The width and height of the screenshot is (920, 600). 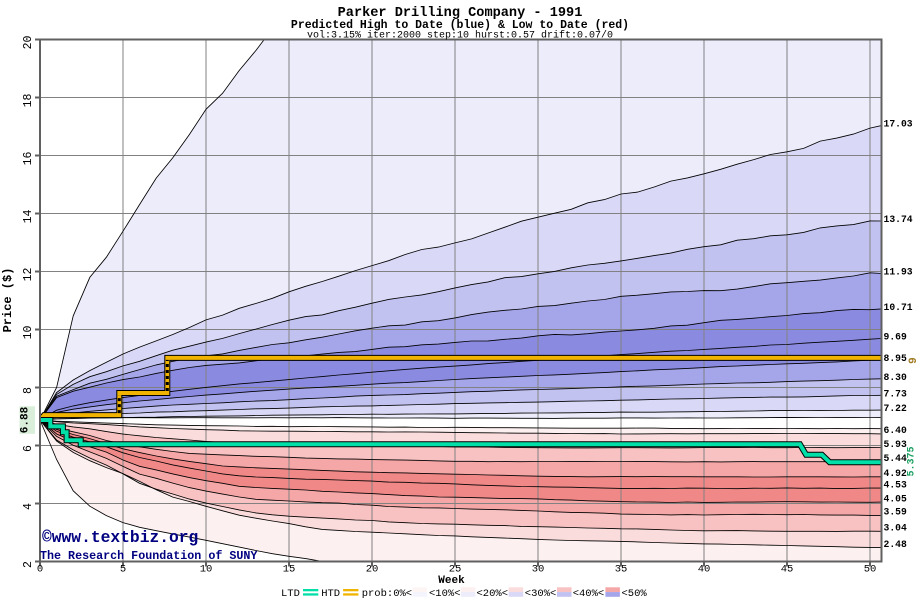 What do you see at coordinates (895, 393) in the screenshot?
I see `svg-text: 7.73` at bounding box center [895, 393].